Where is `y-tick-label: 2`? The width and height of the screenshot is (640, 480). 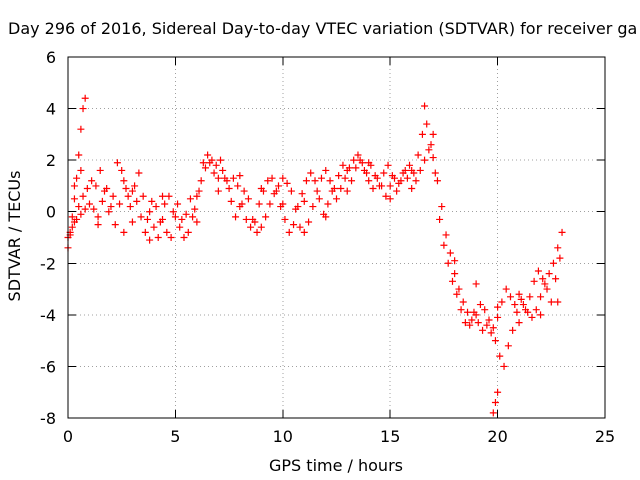
y-tick-label: 2 is located at coordinates (51, 160).